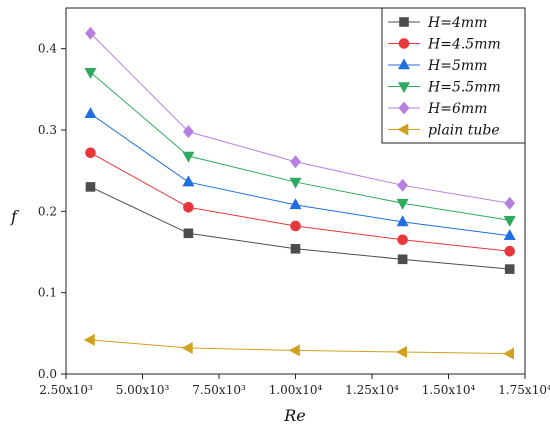 This screenshot has width=550, height=431. I want to click on legend-label: plain tube, so click(464, 131).